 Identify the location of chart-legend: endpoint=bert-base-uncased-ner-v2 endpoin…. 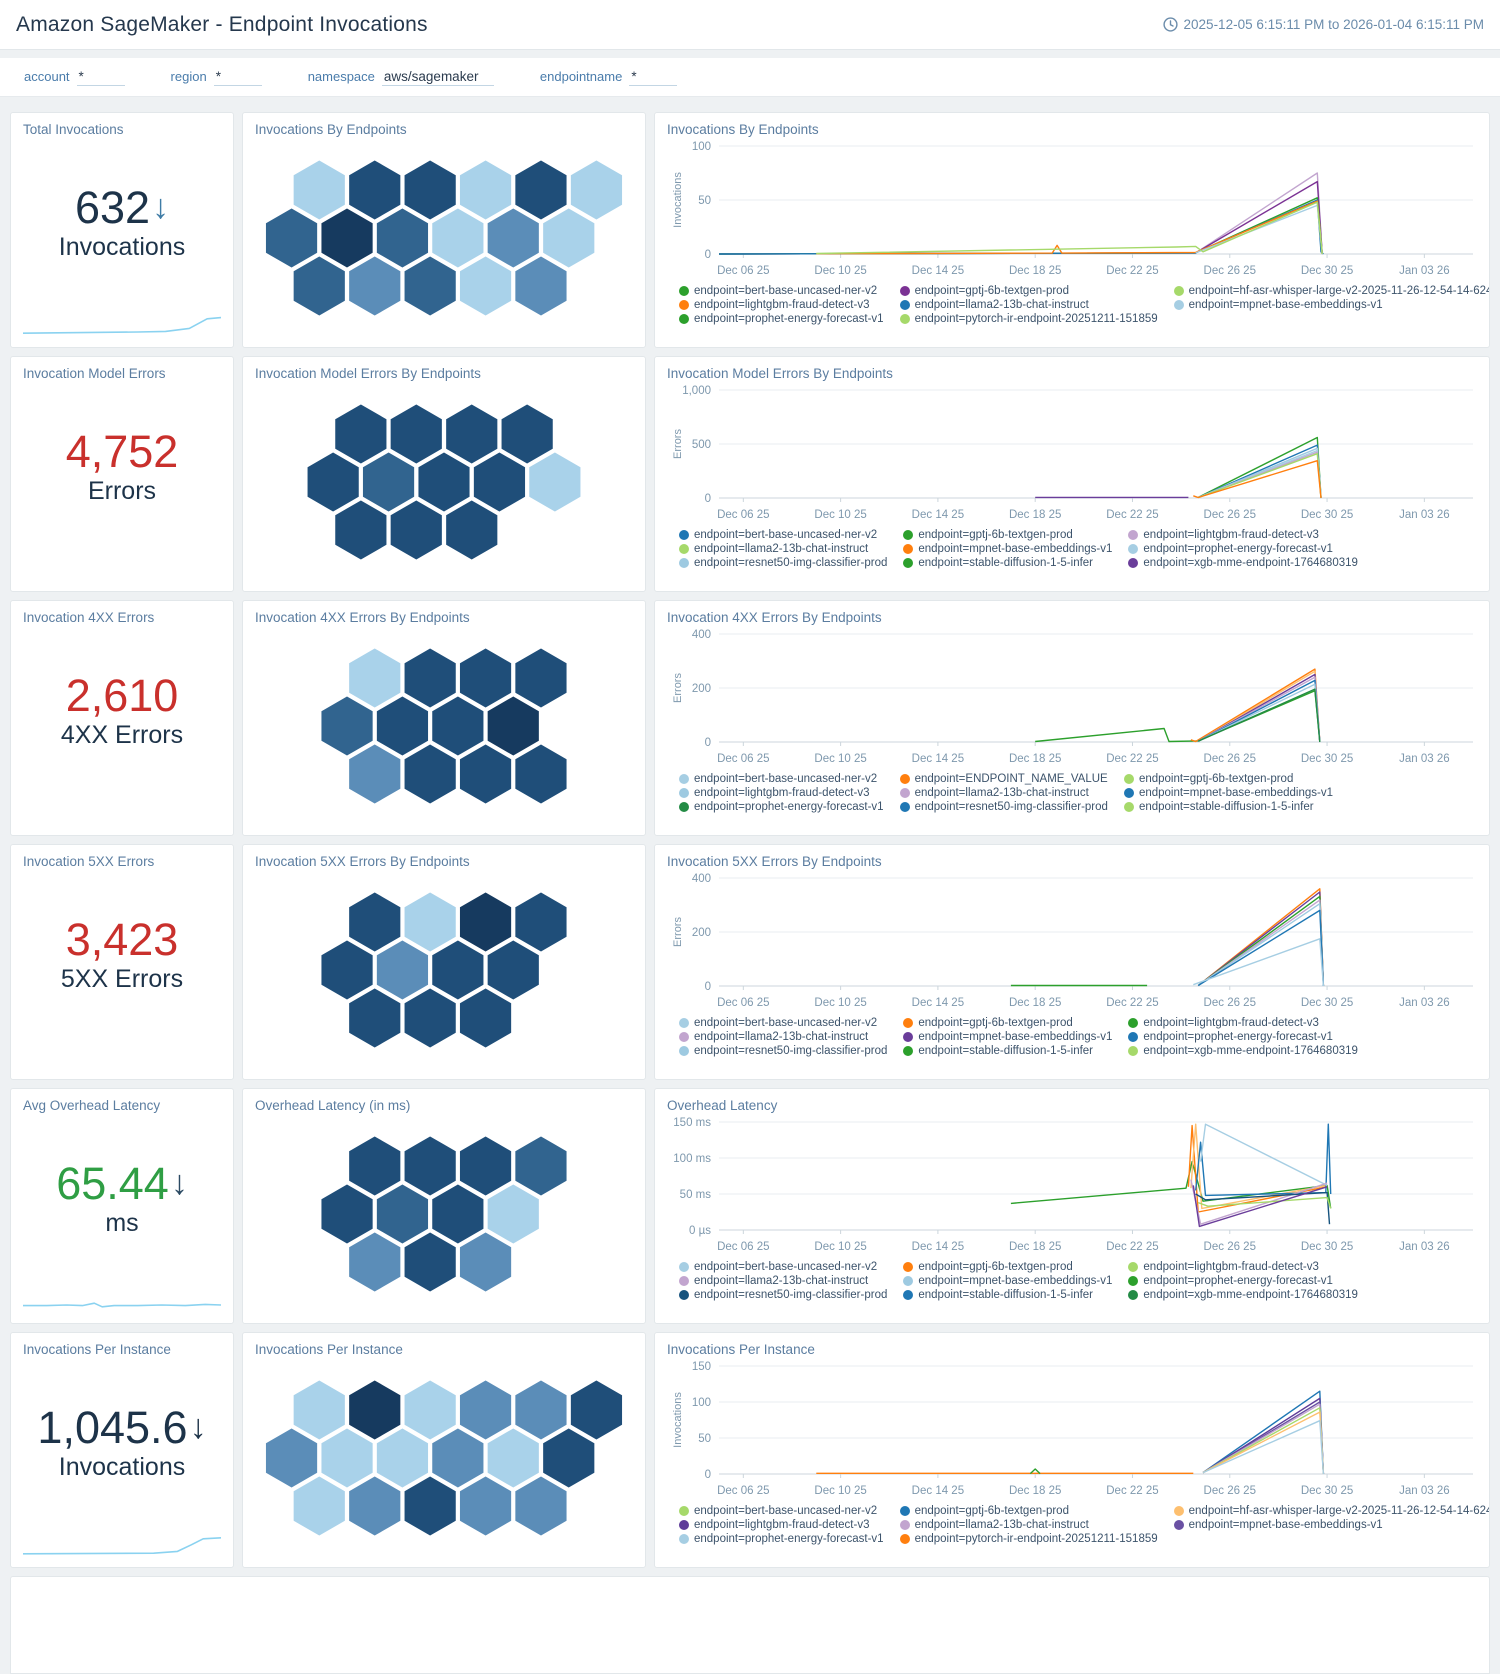
(1072, 1281).